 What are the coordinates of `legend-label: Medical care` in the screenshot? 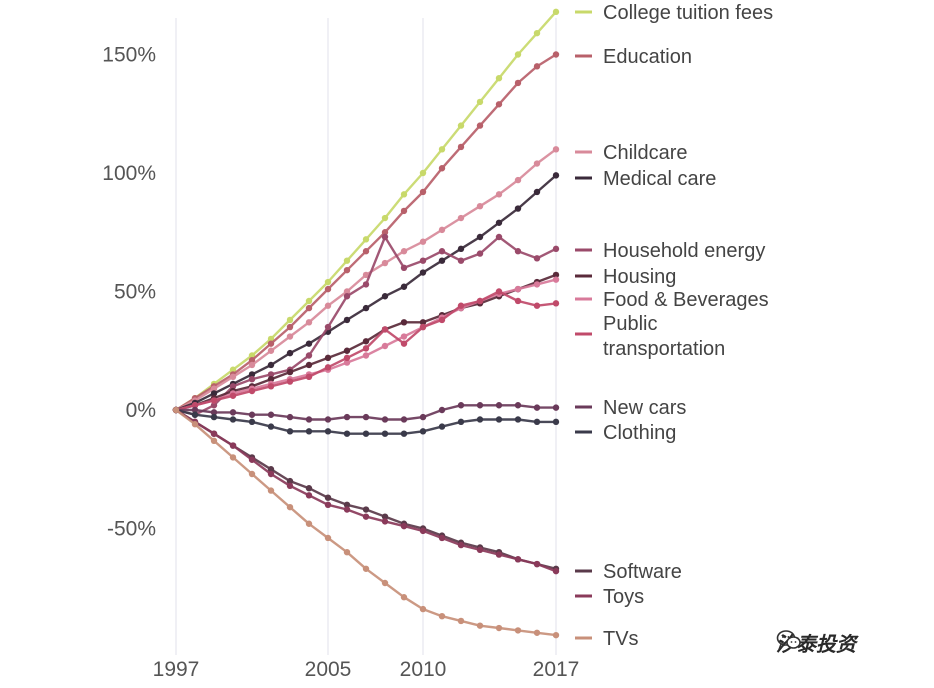 It's located at (659, 179).